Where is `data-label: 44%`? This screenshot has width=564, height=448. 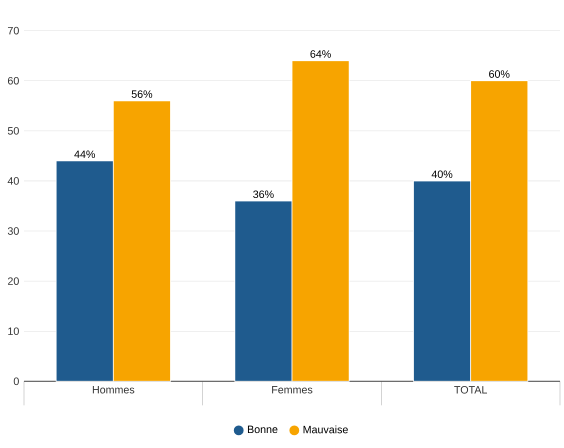
data-label: 44% is located at coordinates (85, 154).